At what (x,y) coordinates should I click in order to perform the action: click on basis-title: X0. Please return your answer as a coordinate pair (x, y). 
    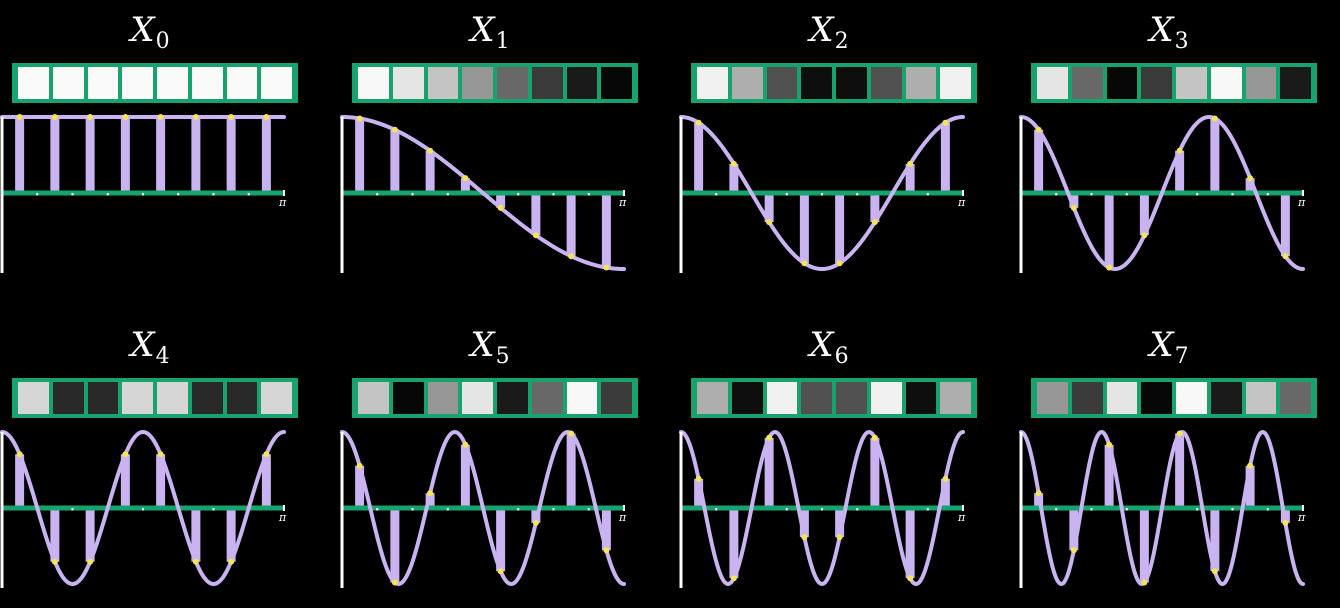
    Looking at the image, I should click on (150, 30).